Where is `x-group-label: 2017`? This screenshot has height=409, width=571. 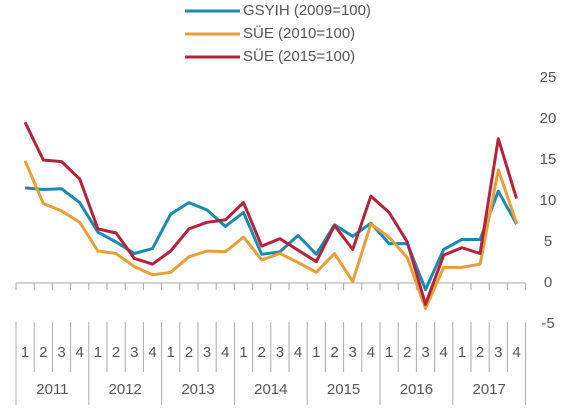
x-group-label: 2017 is located at coordinates (489, 389).